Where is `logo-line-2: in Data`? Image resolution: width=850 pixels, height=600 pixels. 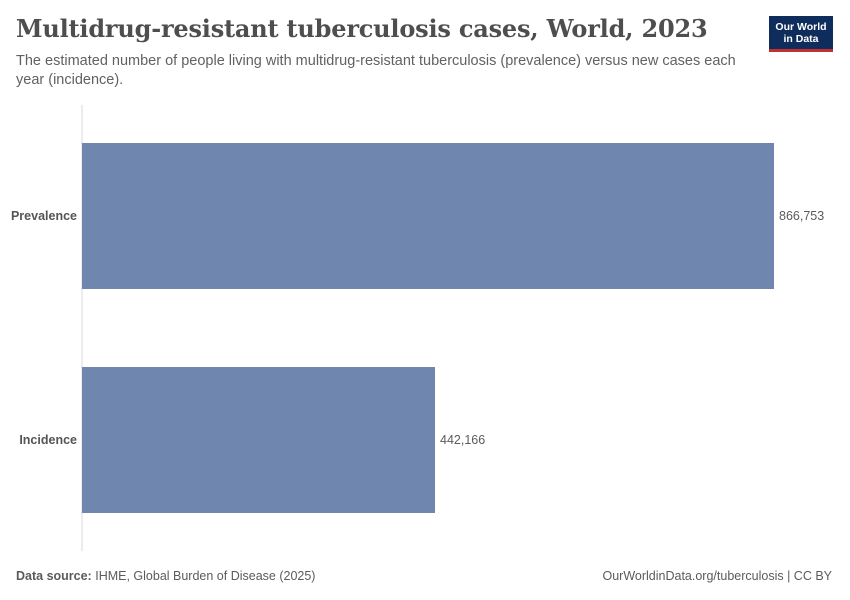 logo-line-2: in Data is located at coordinates (801, 38).